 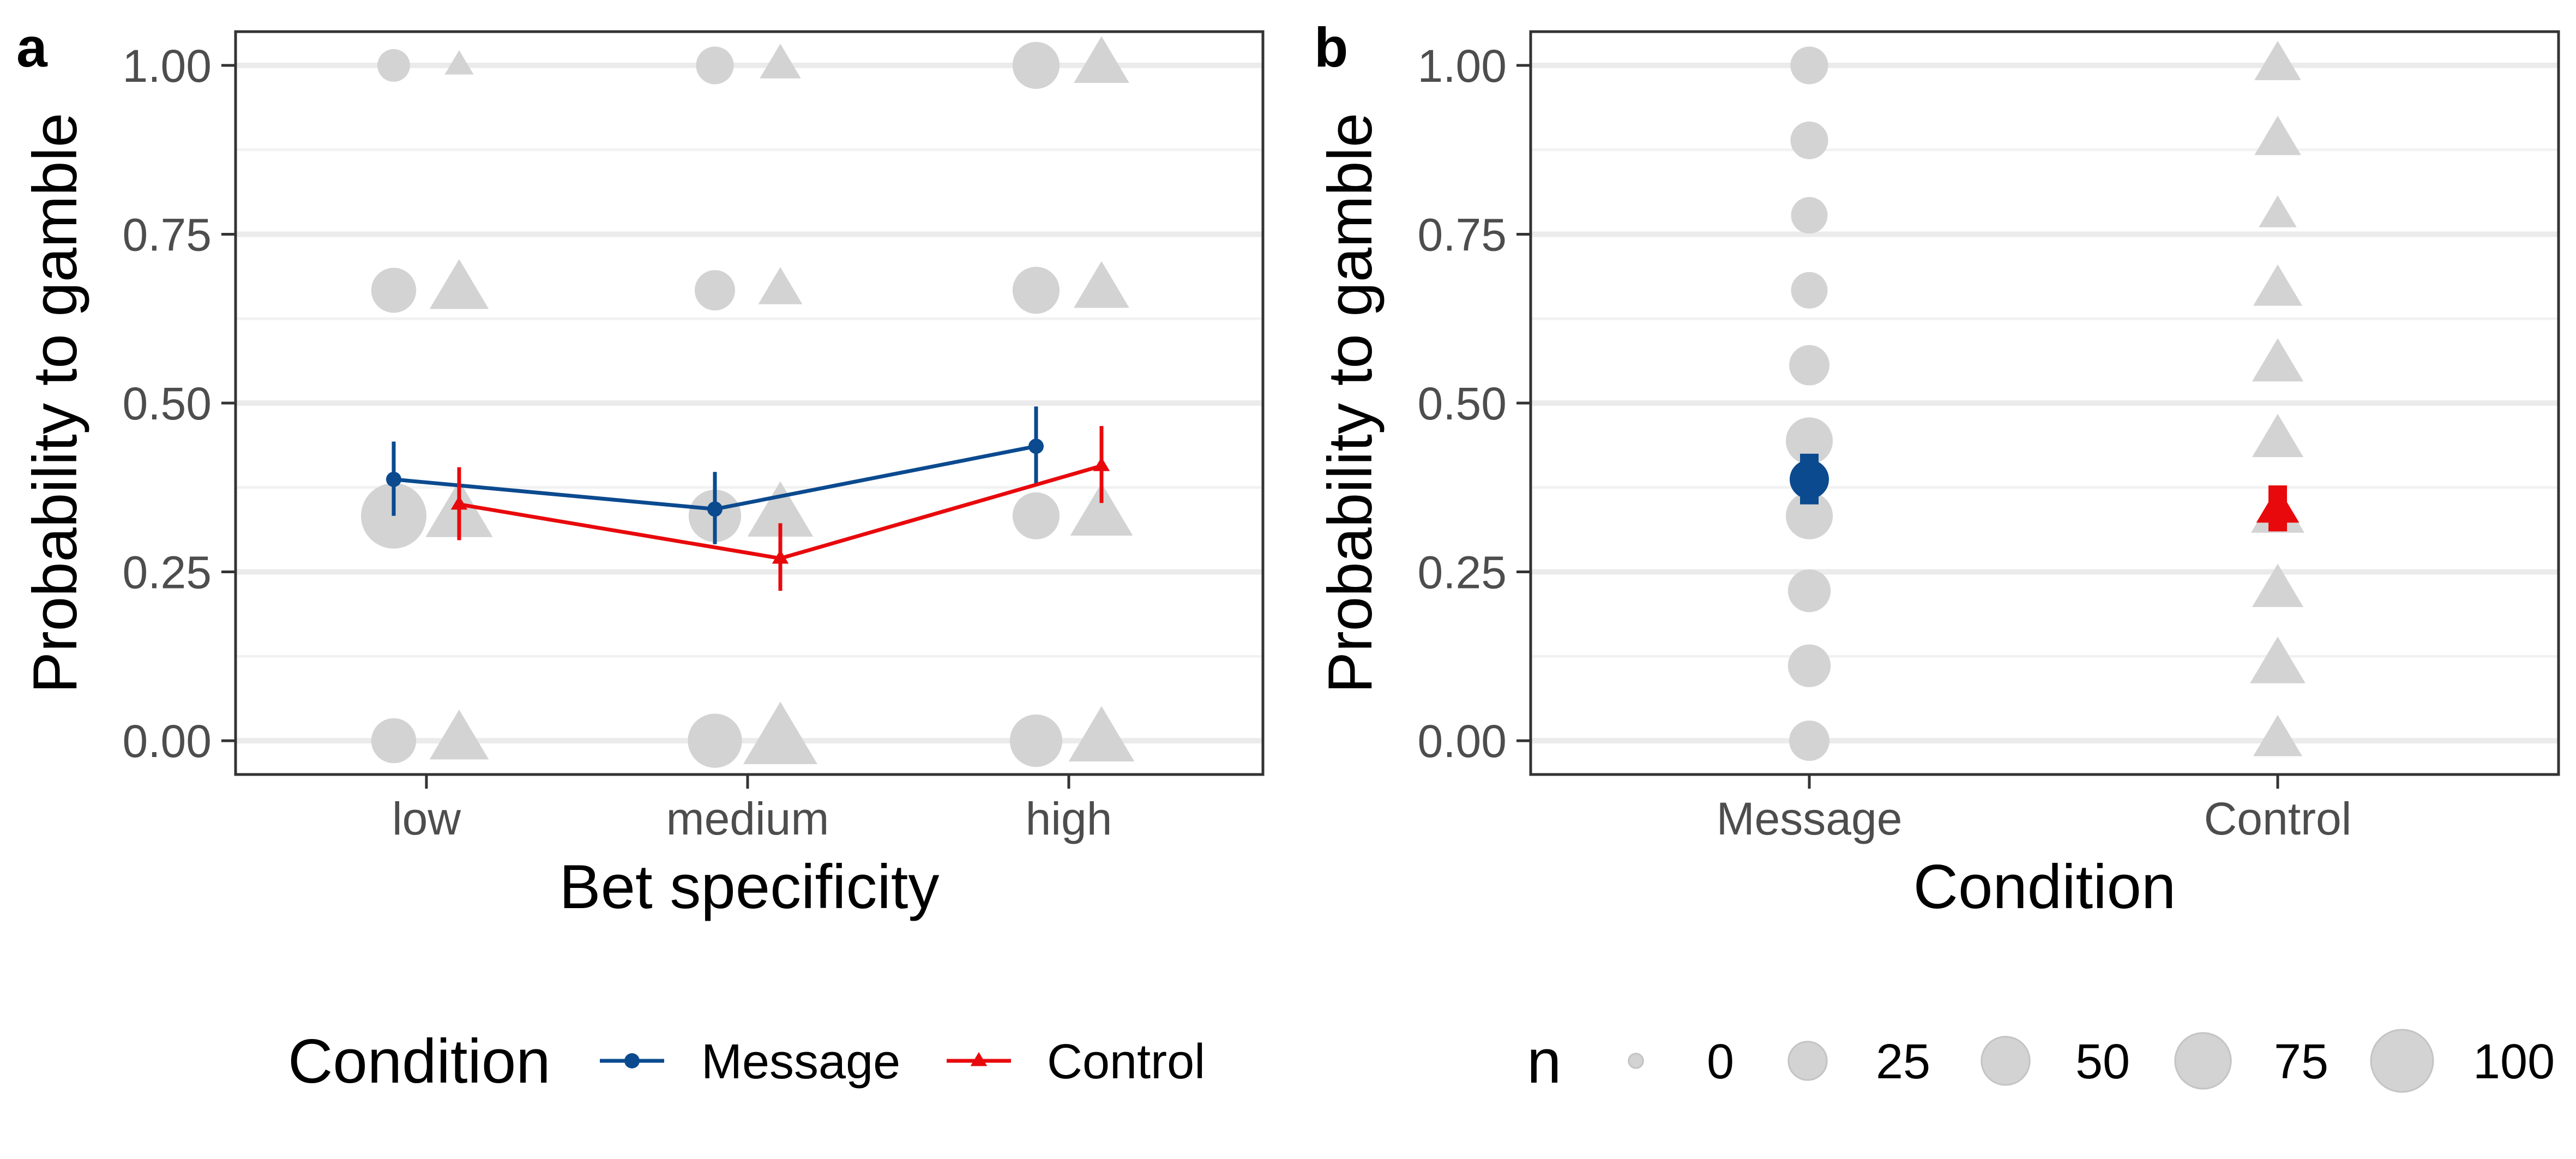 I want to click on legend-label: Control, so click(x=1126, y=1062).